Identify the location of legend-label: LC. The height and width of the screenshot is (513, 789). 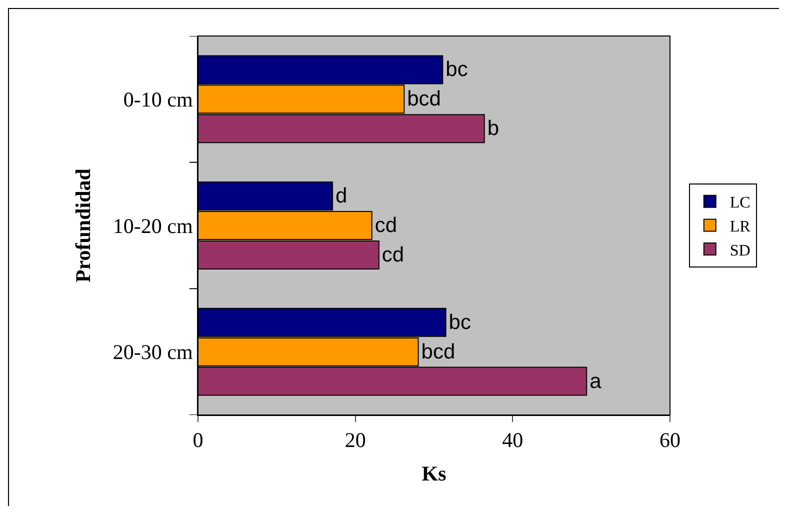
(740, 203).